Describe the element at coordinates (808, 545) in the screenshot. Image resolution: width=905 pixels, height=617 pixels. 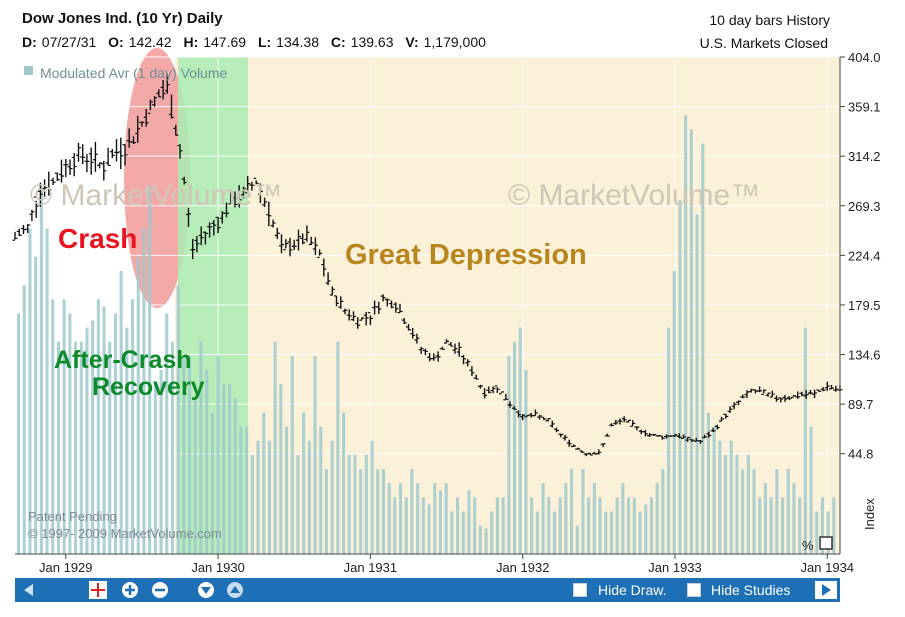
I see `percent-label: %` at that location.